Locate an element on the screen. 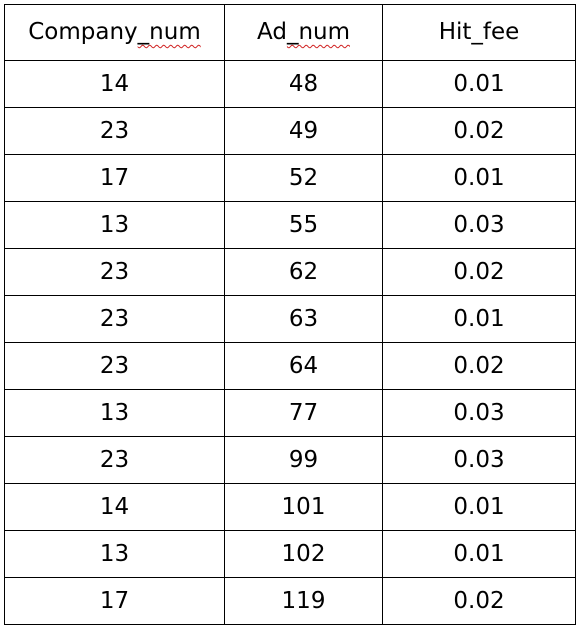  header-company-num-prefix: Company is located at coordinates (83, 32).